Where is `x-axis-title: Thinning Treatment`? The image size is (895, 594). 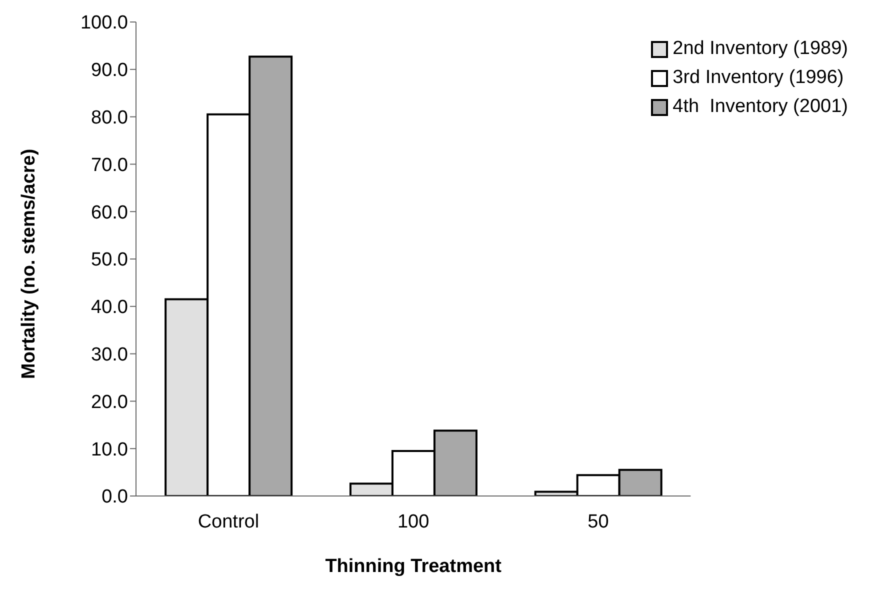 x-axis-title: Thinning Treatment is located at coordinates (413, 566).